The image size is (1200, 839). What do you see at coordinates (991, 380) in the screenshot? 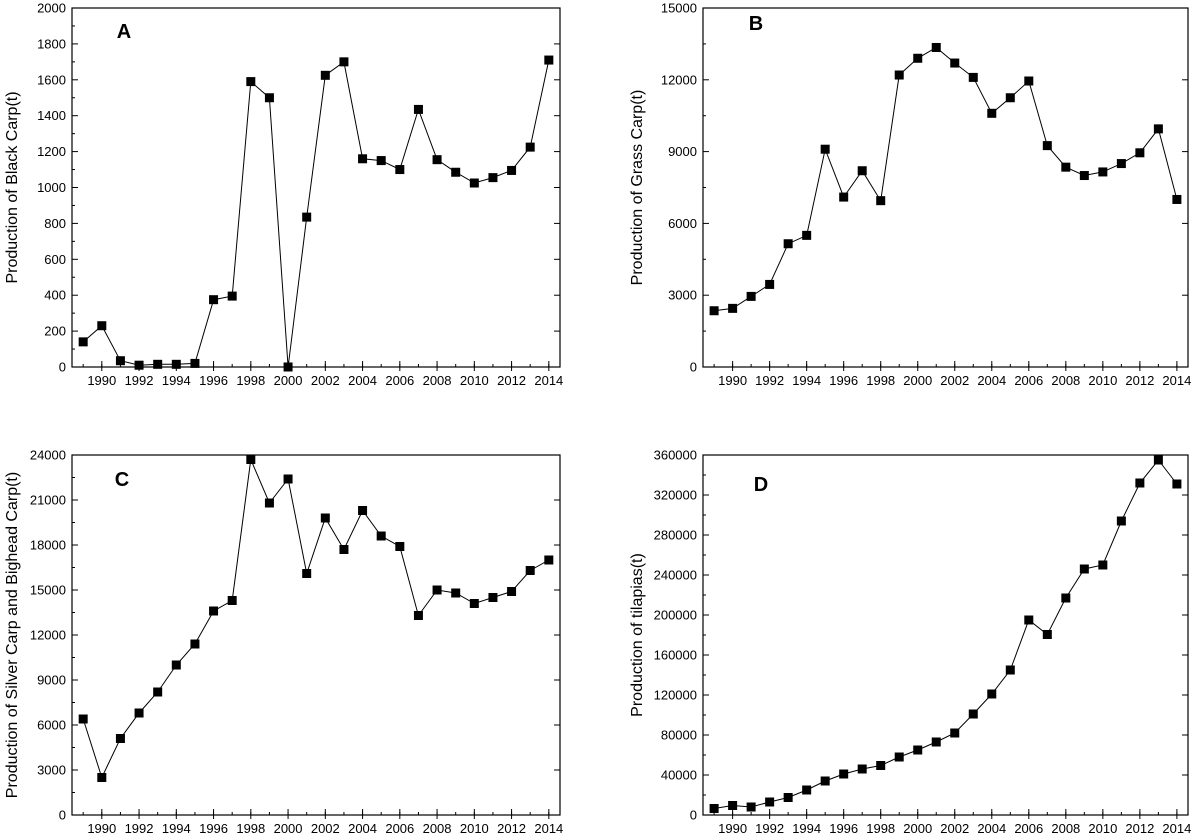
I see `x-tick-label: 2004` at bounding box center [991, 380].